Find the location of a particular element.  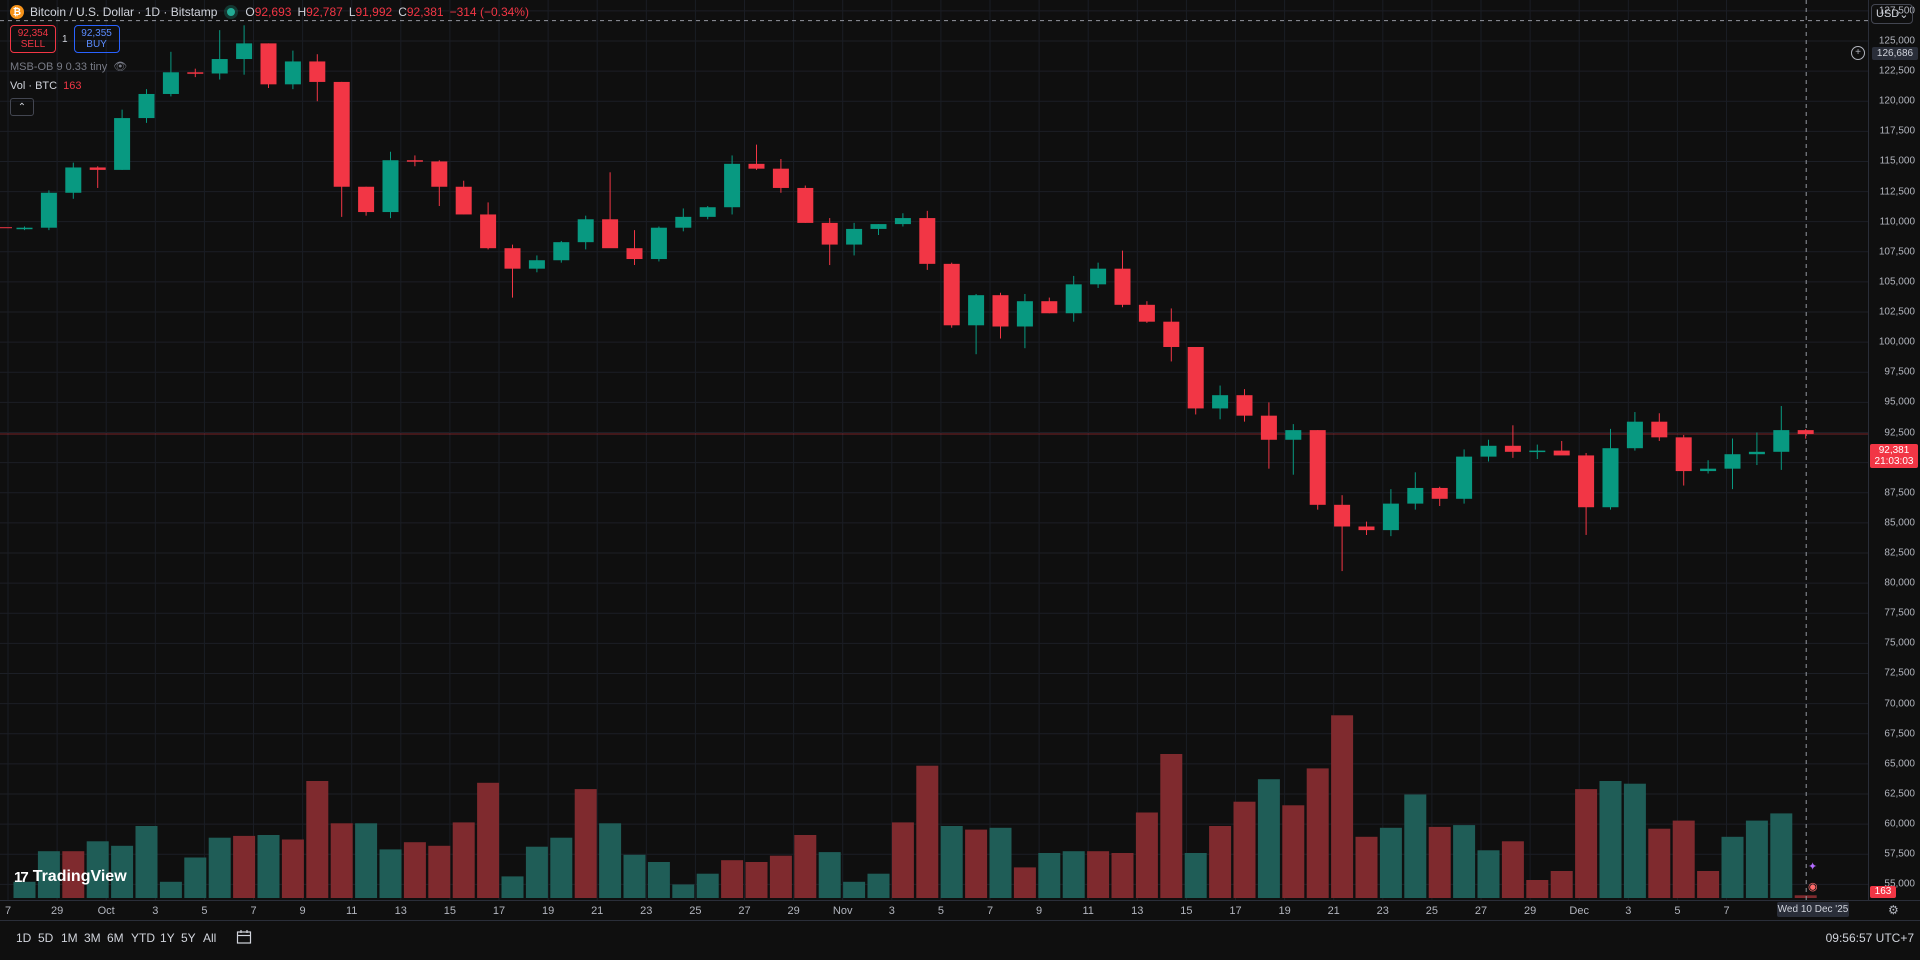

event-marker-icon: ✦ is located at coordinates (1813, 867).